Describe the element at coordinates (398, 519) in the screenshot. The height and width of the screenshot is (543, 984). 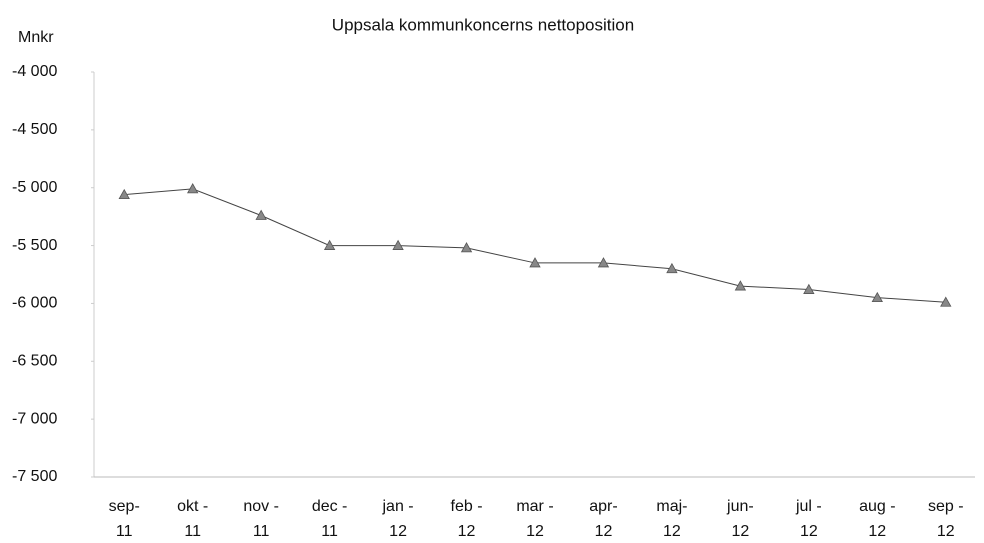
I see `x-tick-label: jan -12` at that location.